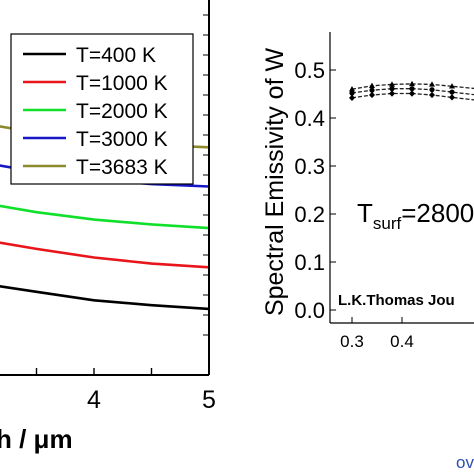  I want to click on right-y-tick-label-3: 0.3, so click(309, 166).